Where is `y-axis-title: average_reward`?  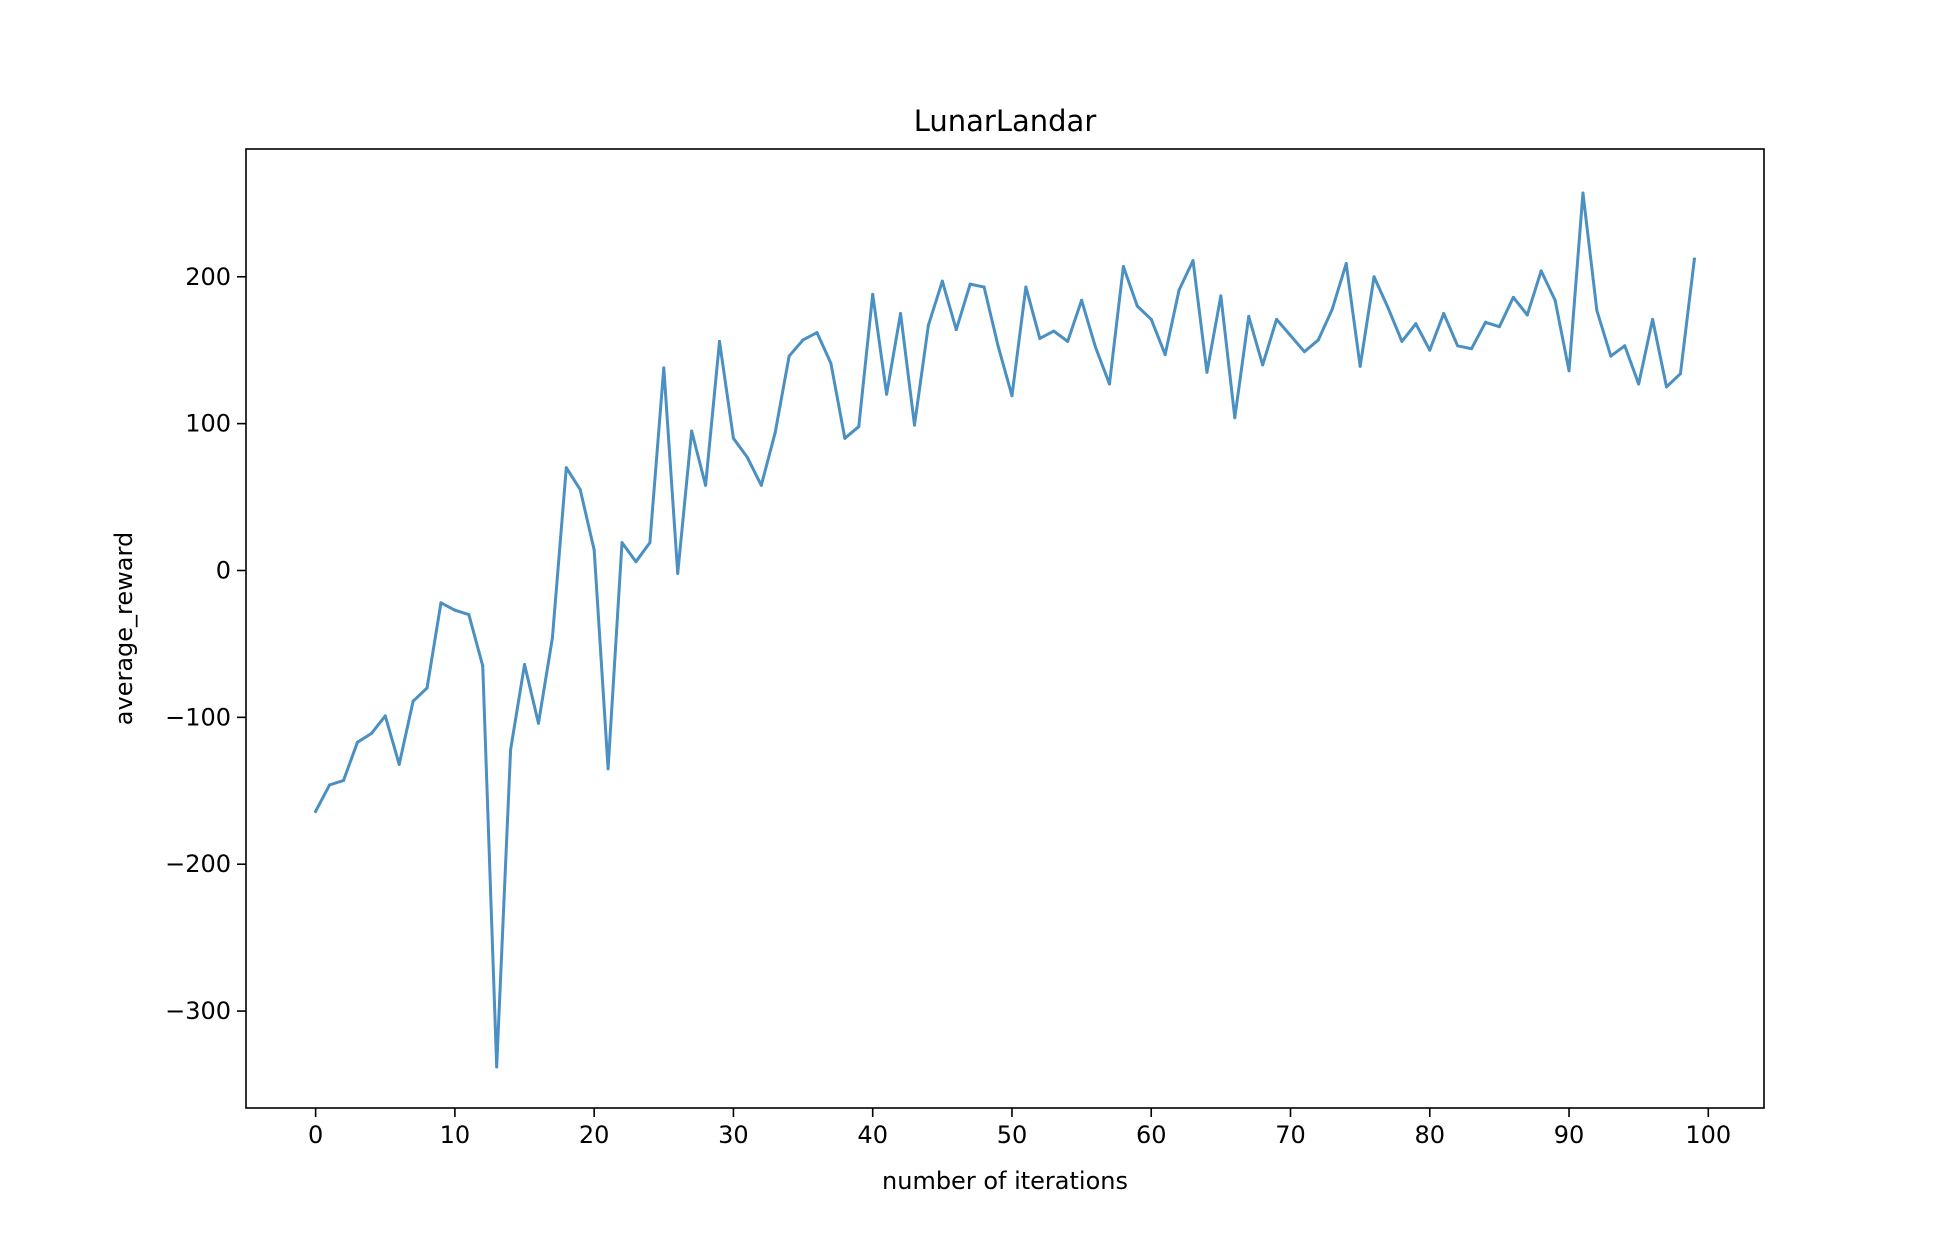
y-axis-title: average_reward is located at coordinates (124, 628).